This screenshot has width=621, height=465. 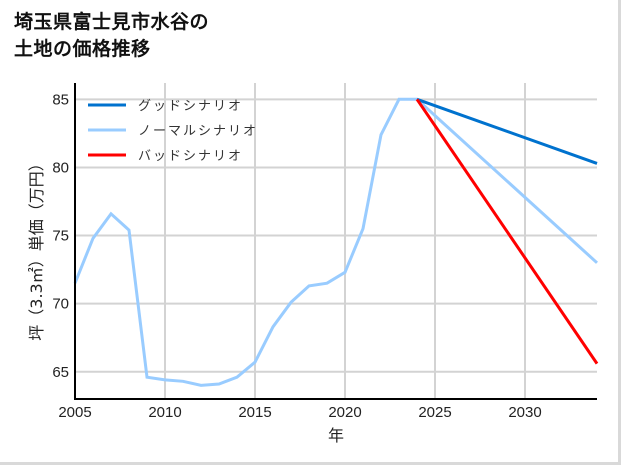 What do you see at coordinates (434, 412) in the screenshot?
I see `x-tick-label: 2025` at bounding box center [434, 412].